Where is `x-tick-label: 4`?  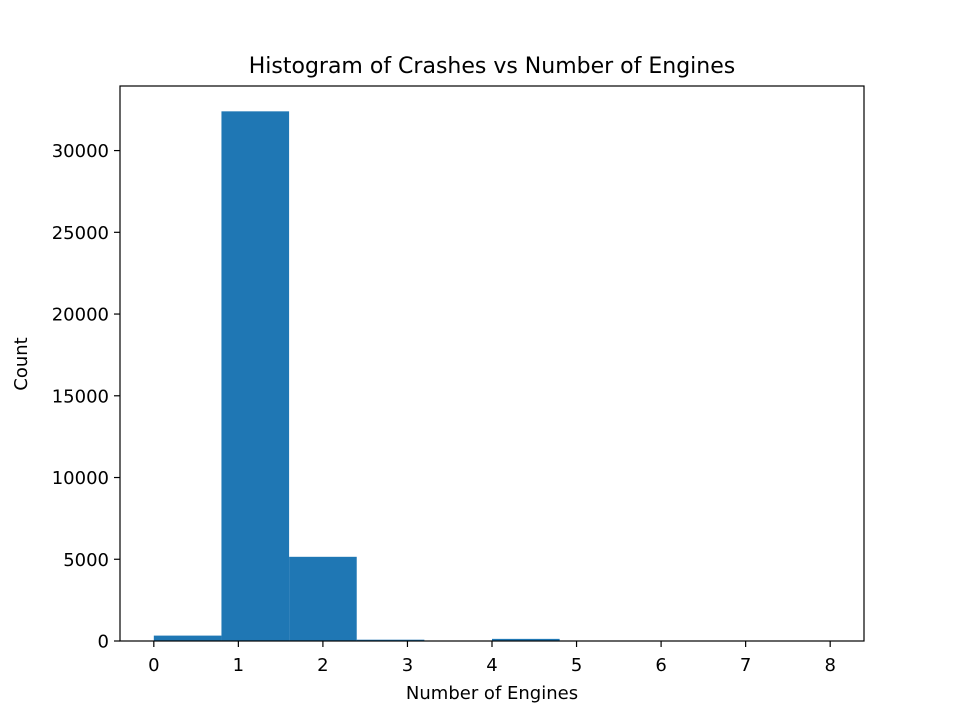 x-tick-label: 4 is located at coordinates (491, 665).